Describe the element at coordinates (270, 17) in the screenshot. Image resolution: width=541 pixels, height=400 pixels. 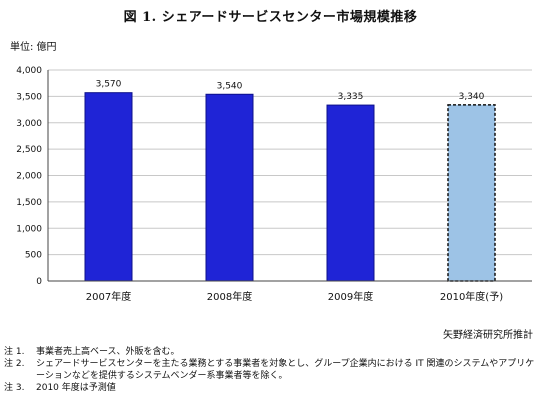
I see `chart-title: 図 1. シェアードサービスセンター市場規模推移` at that location.